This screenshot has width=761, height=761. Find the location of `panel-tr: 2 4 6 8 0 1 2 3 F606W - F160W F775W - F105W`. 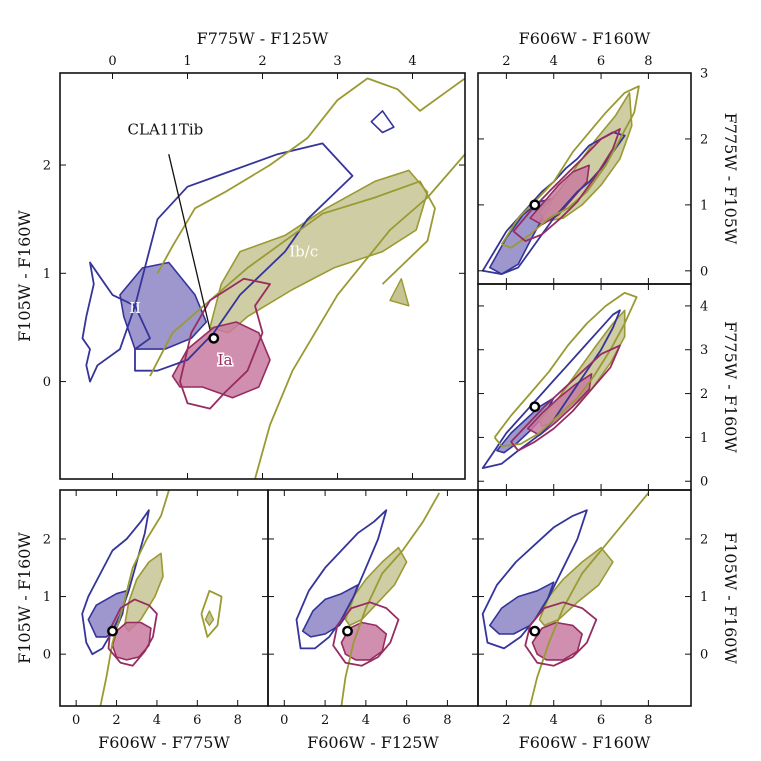

panel-tr: 2 4 6 8 0 1 2 3 F606W - F160W F775W - F105W is located at coordinates (608, 157).